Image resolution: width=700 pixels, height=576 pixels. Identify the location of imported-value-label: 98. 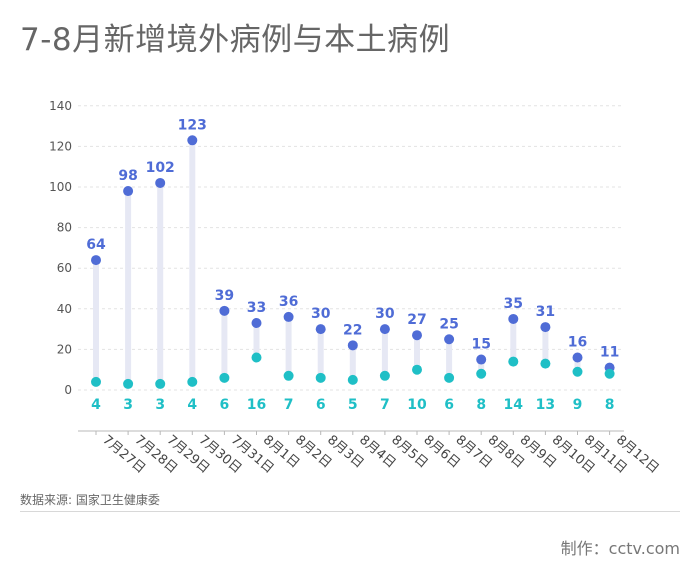
(127, 176).